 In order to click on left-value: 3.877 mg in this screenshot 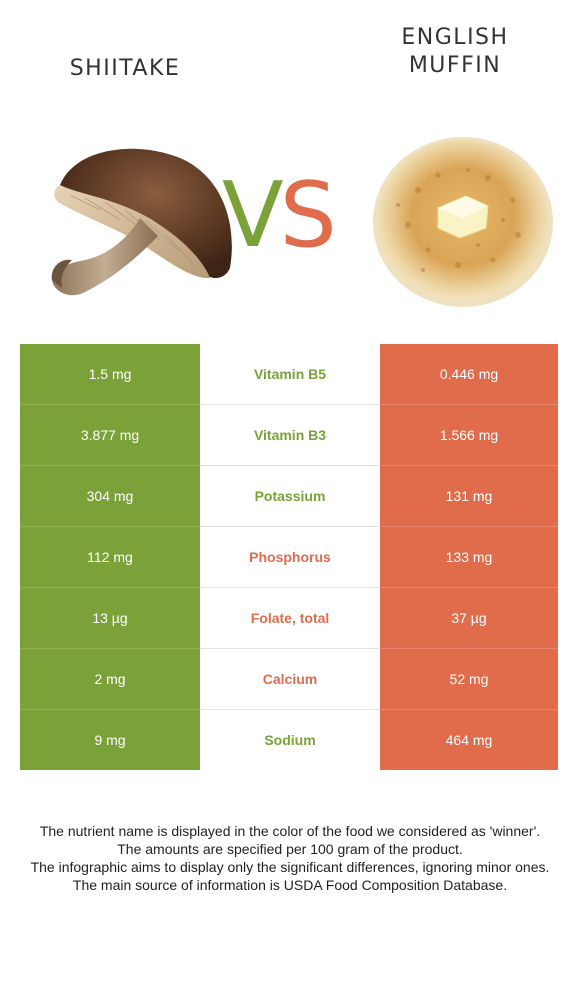, I will do `click(110, 435)`.